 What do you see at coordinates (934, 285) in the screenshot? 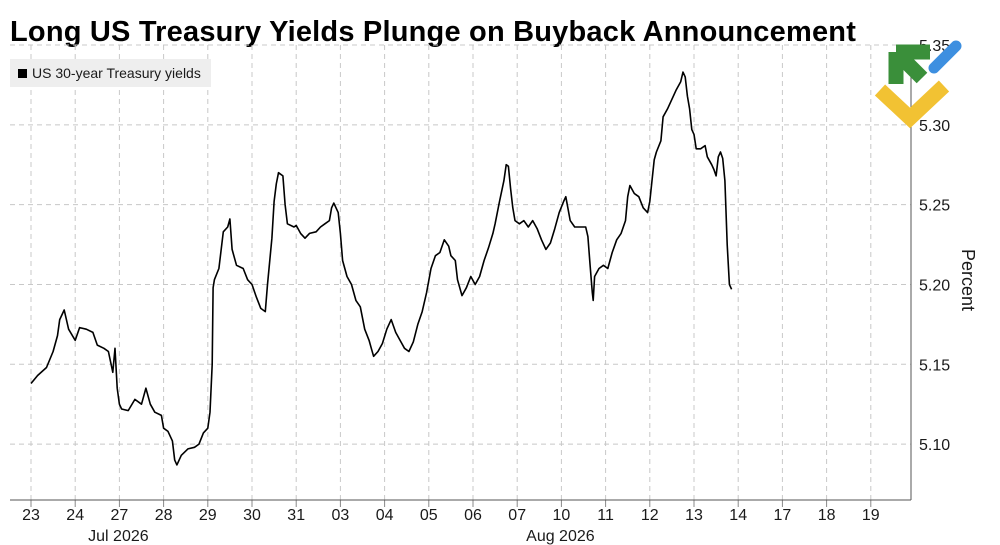
I see `y-tick-label: 5.20` at bounding box center [934, 285].